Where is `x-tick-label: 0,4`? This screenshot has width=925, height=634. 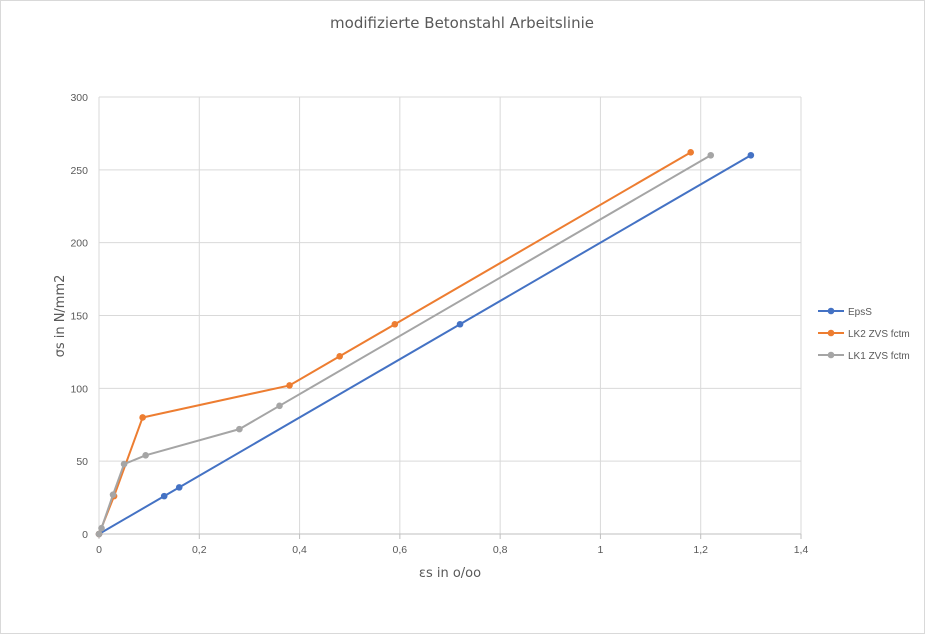 x-tick-label: 0,4 is located at coordinates (299, 550).